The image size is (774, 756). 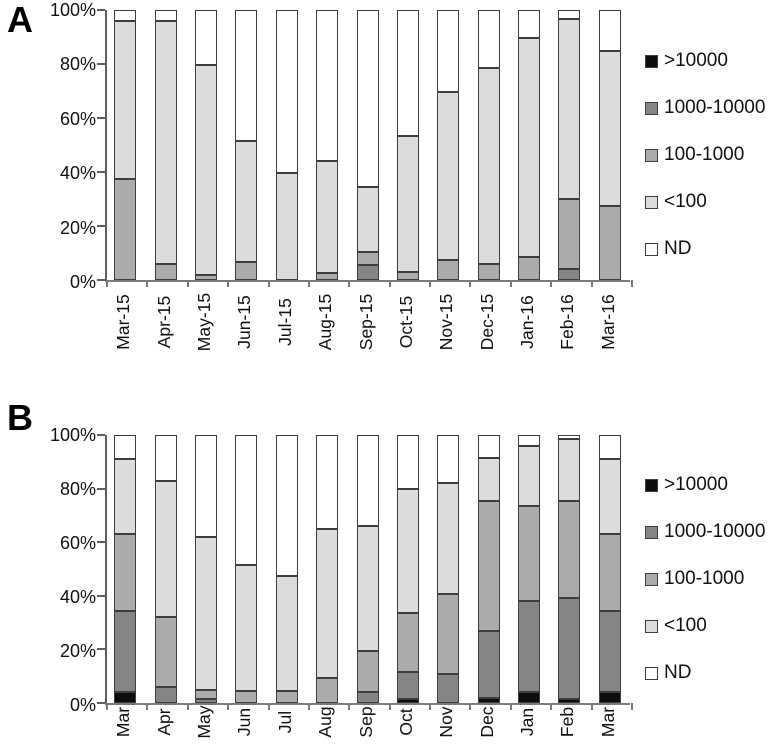 I want to click on x-axis-label-nov: Nov, so click(x=446, y=722).